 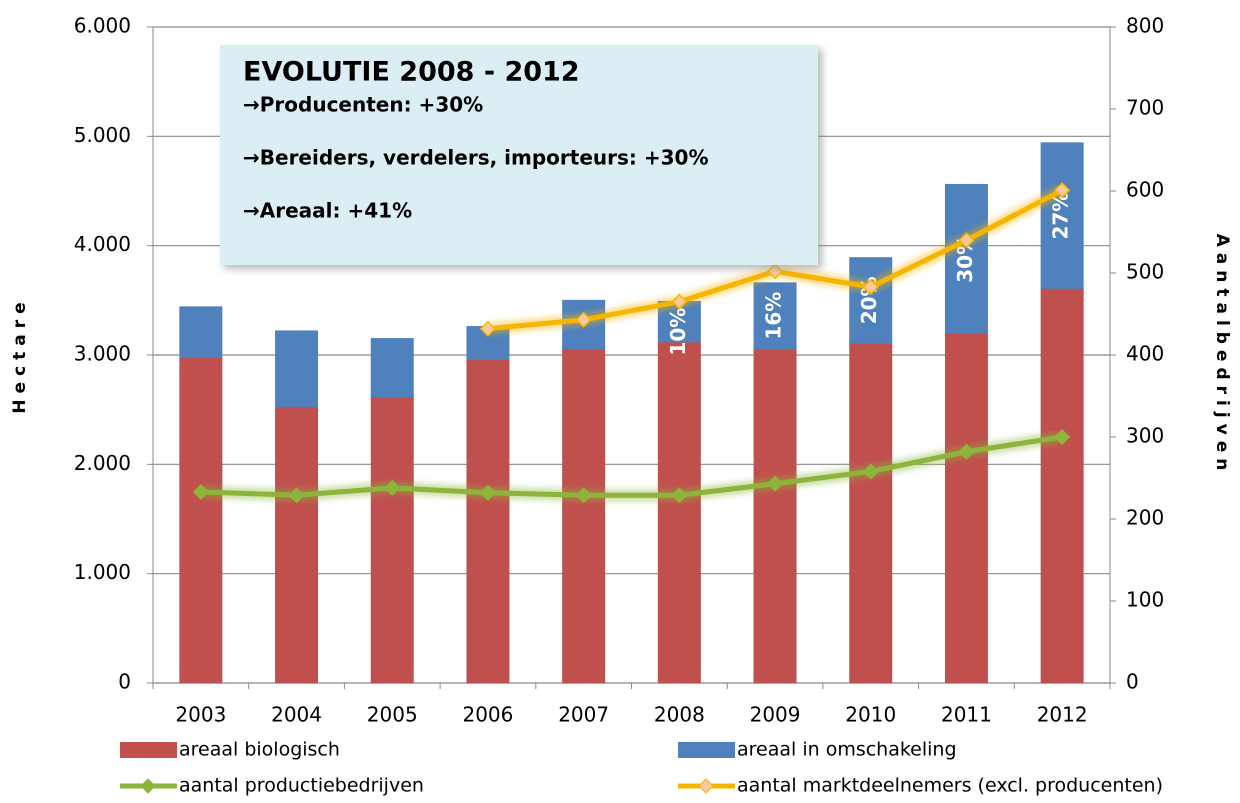 I want to click on legend-label: areaal in omschakeling, so click(x=847, y=750).